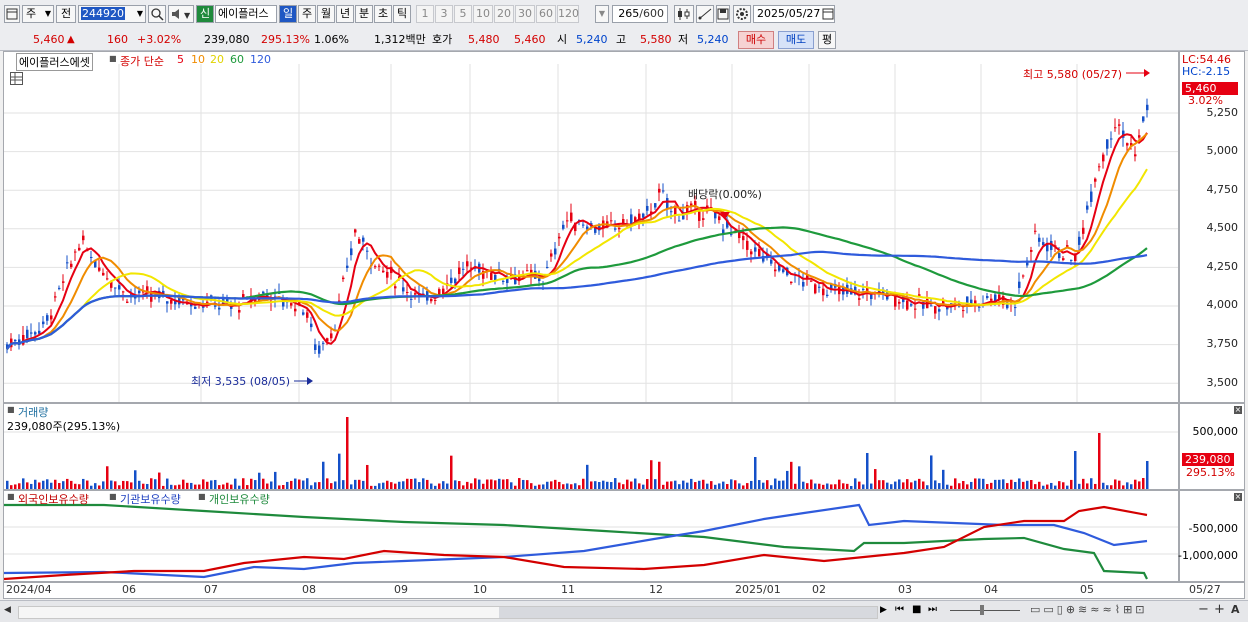  I want to click on candle-icon, so click(684, 14).